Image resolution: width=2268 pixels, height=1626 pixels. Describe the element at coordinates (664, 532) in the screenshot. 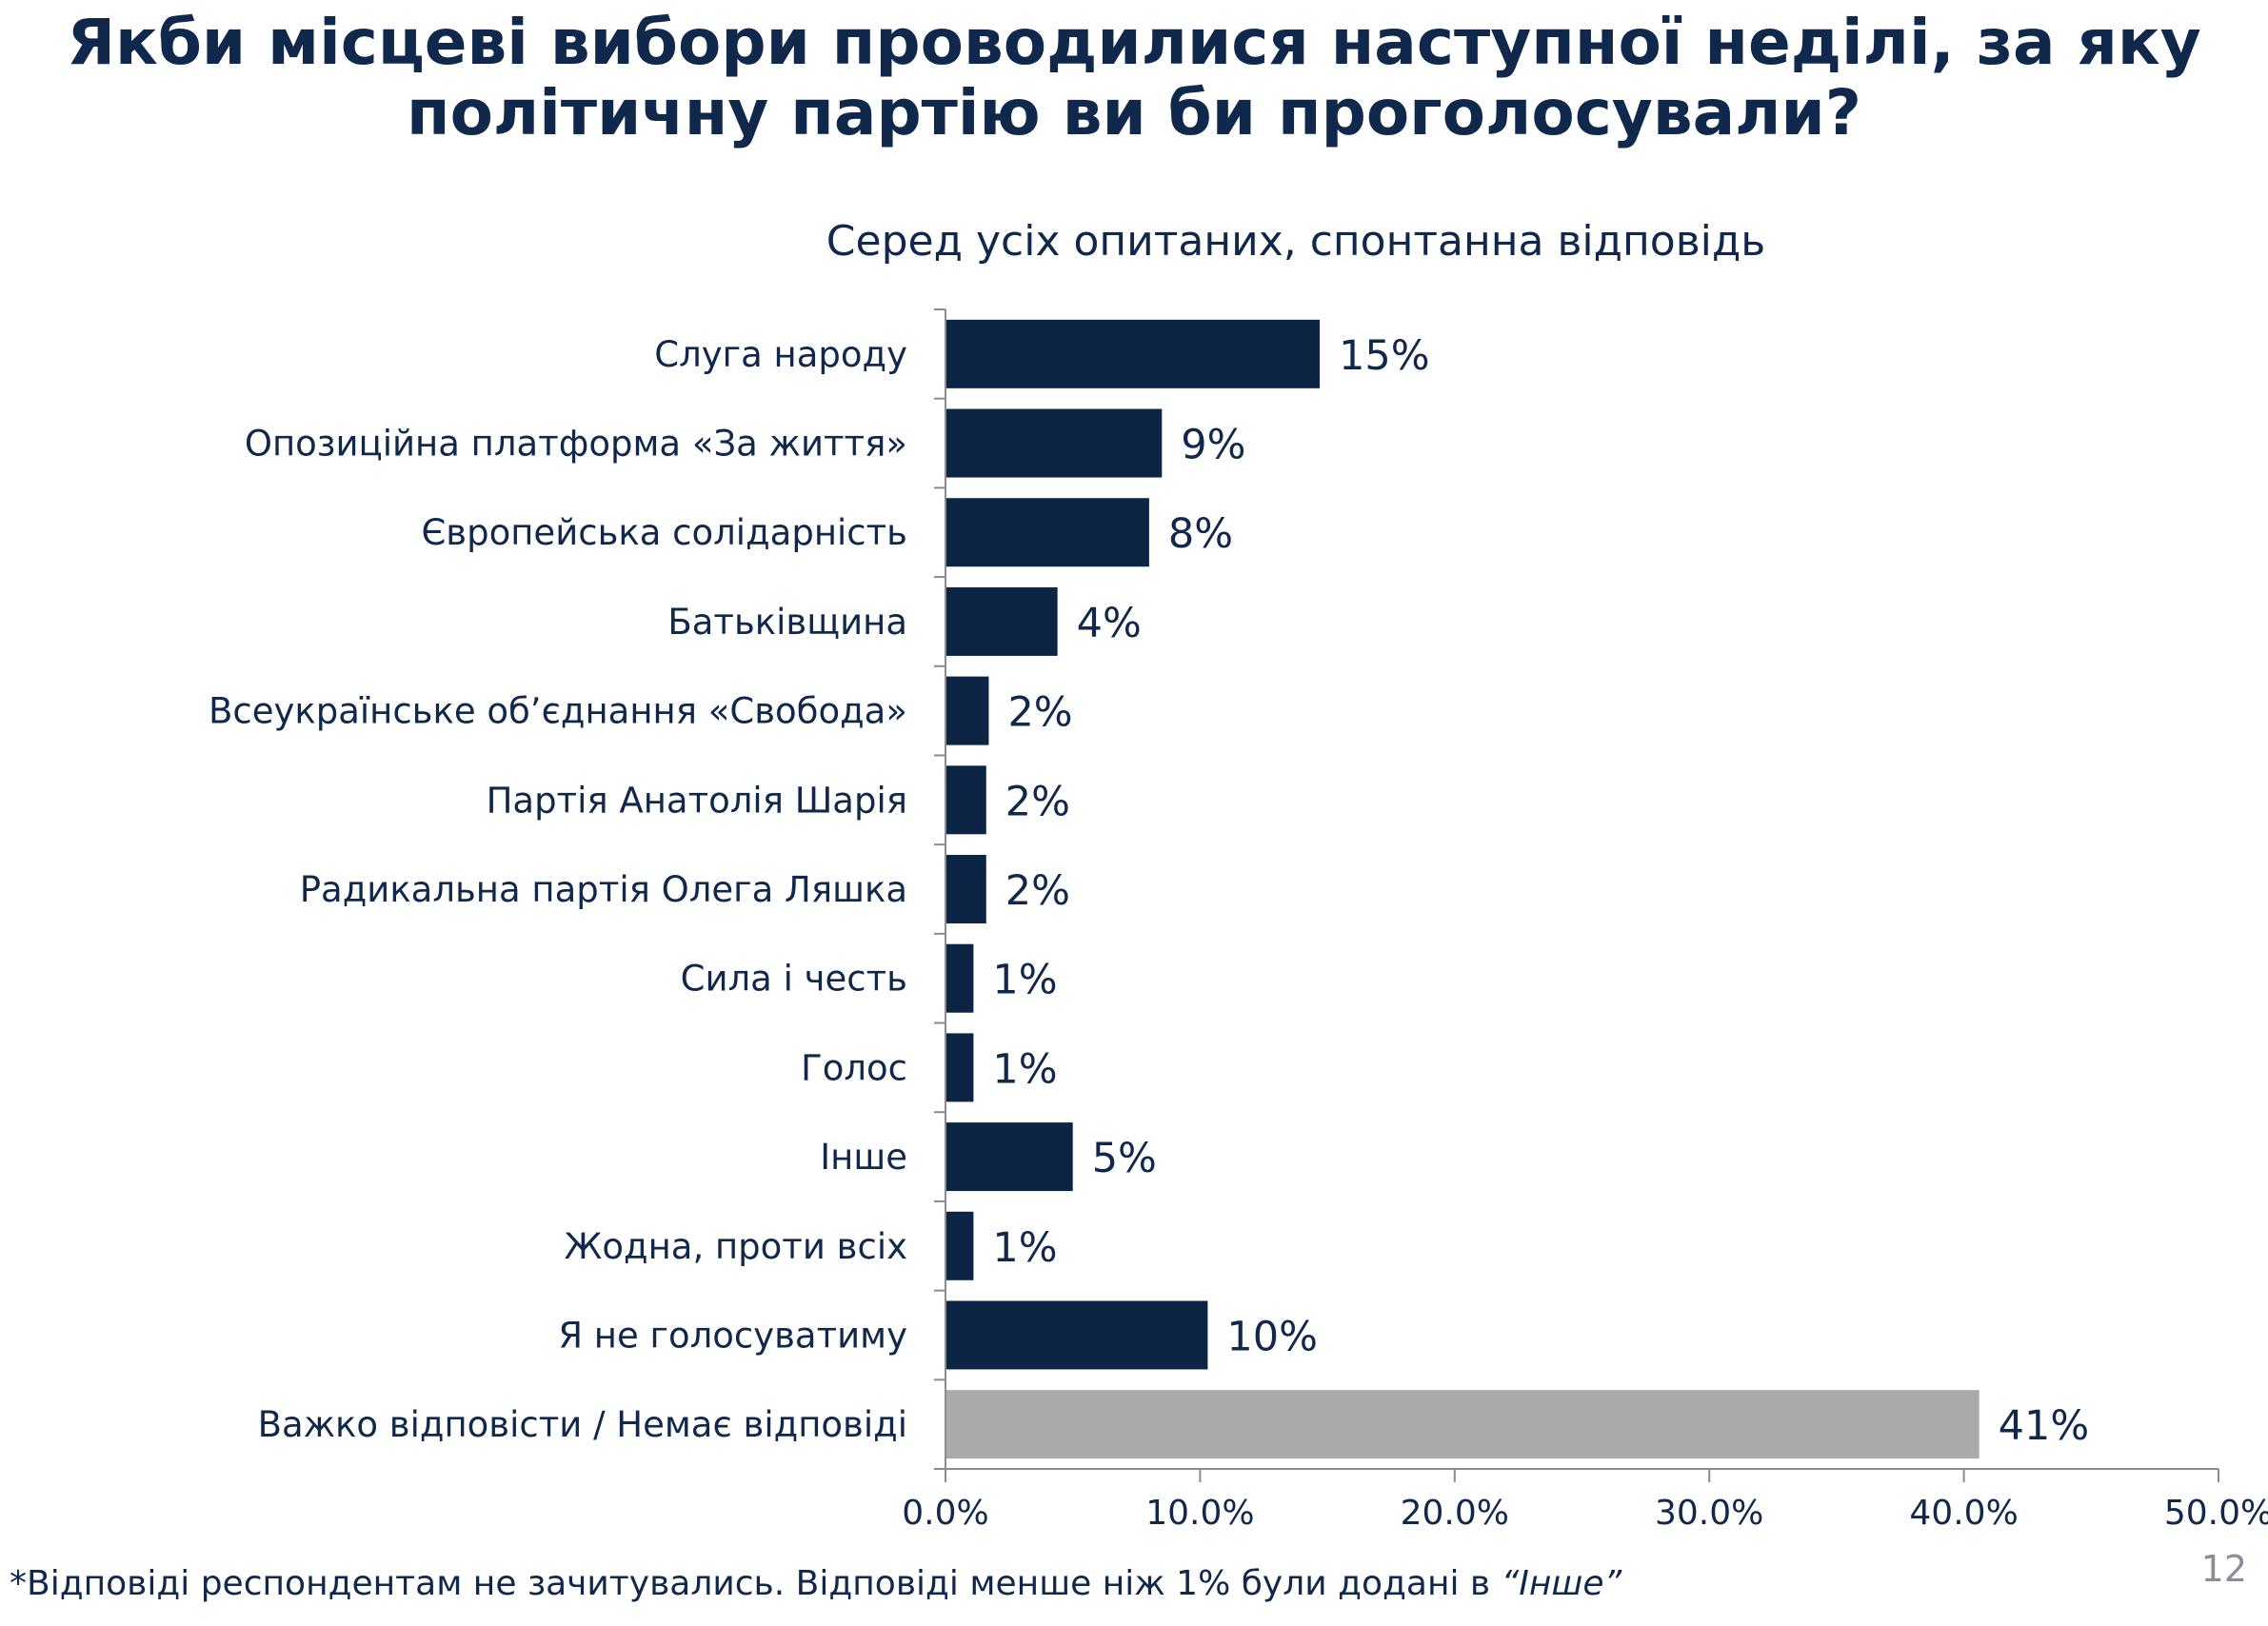

I see `category-label: Європейська солідарність` at that location.